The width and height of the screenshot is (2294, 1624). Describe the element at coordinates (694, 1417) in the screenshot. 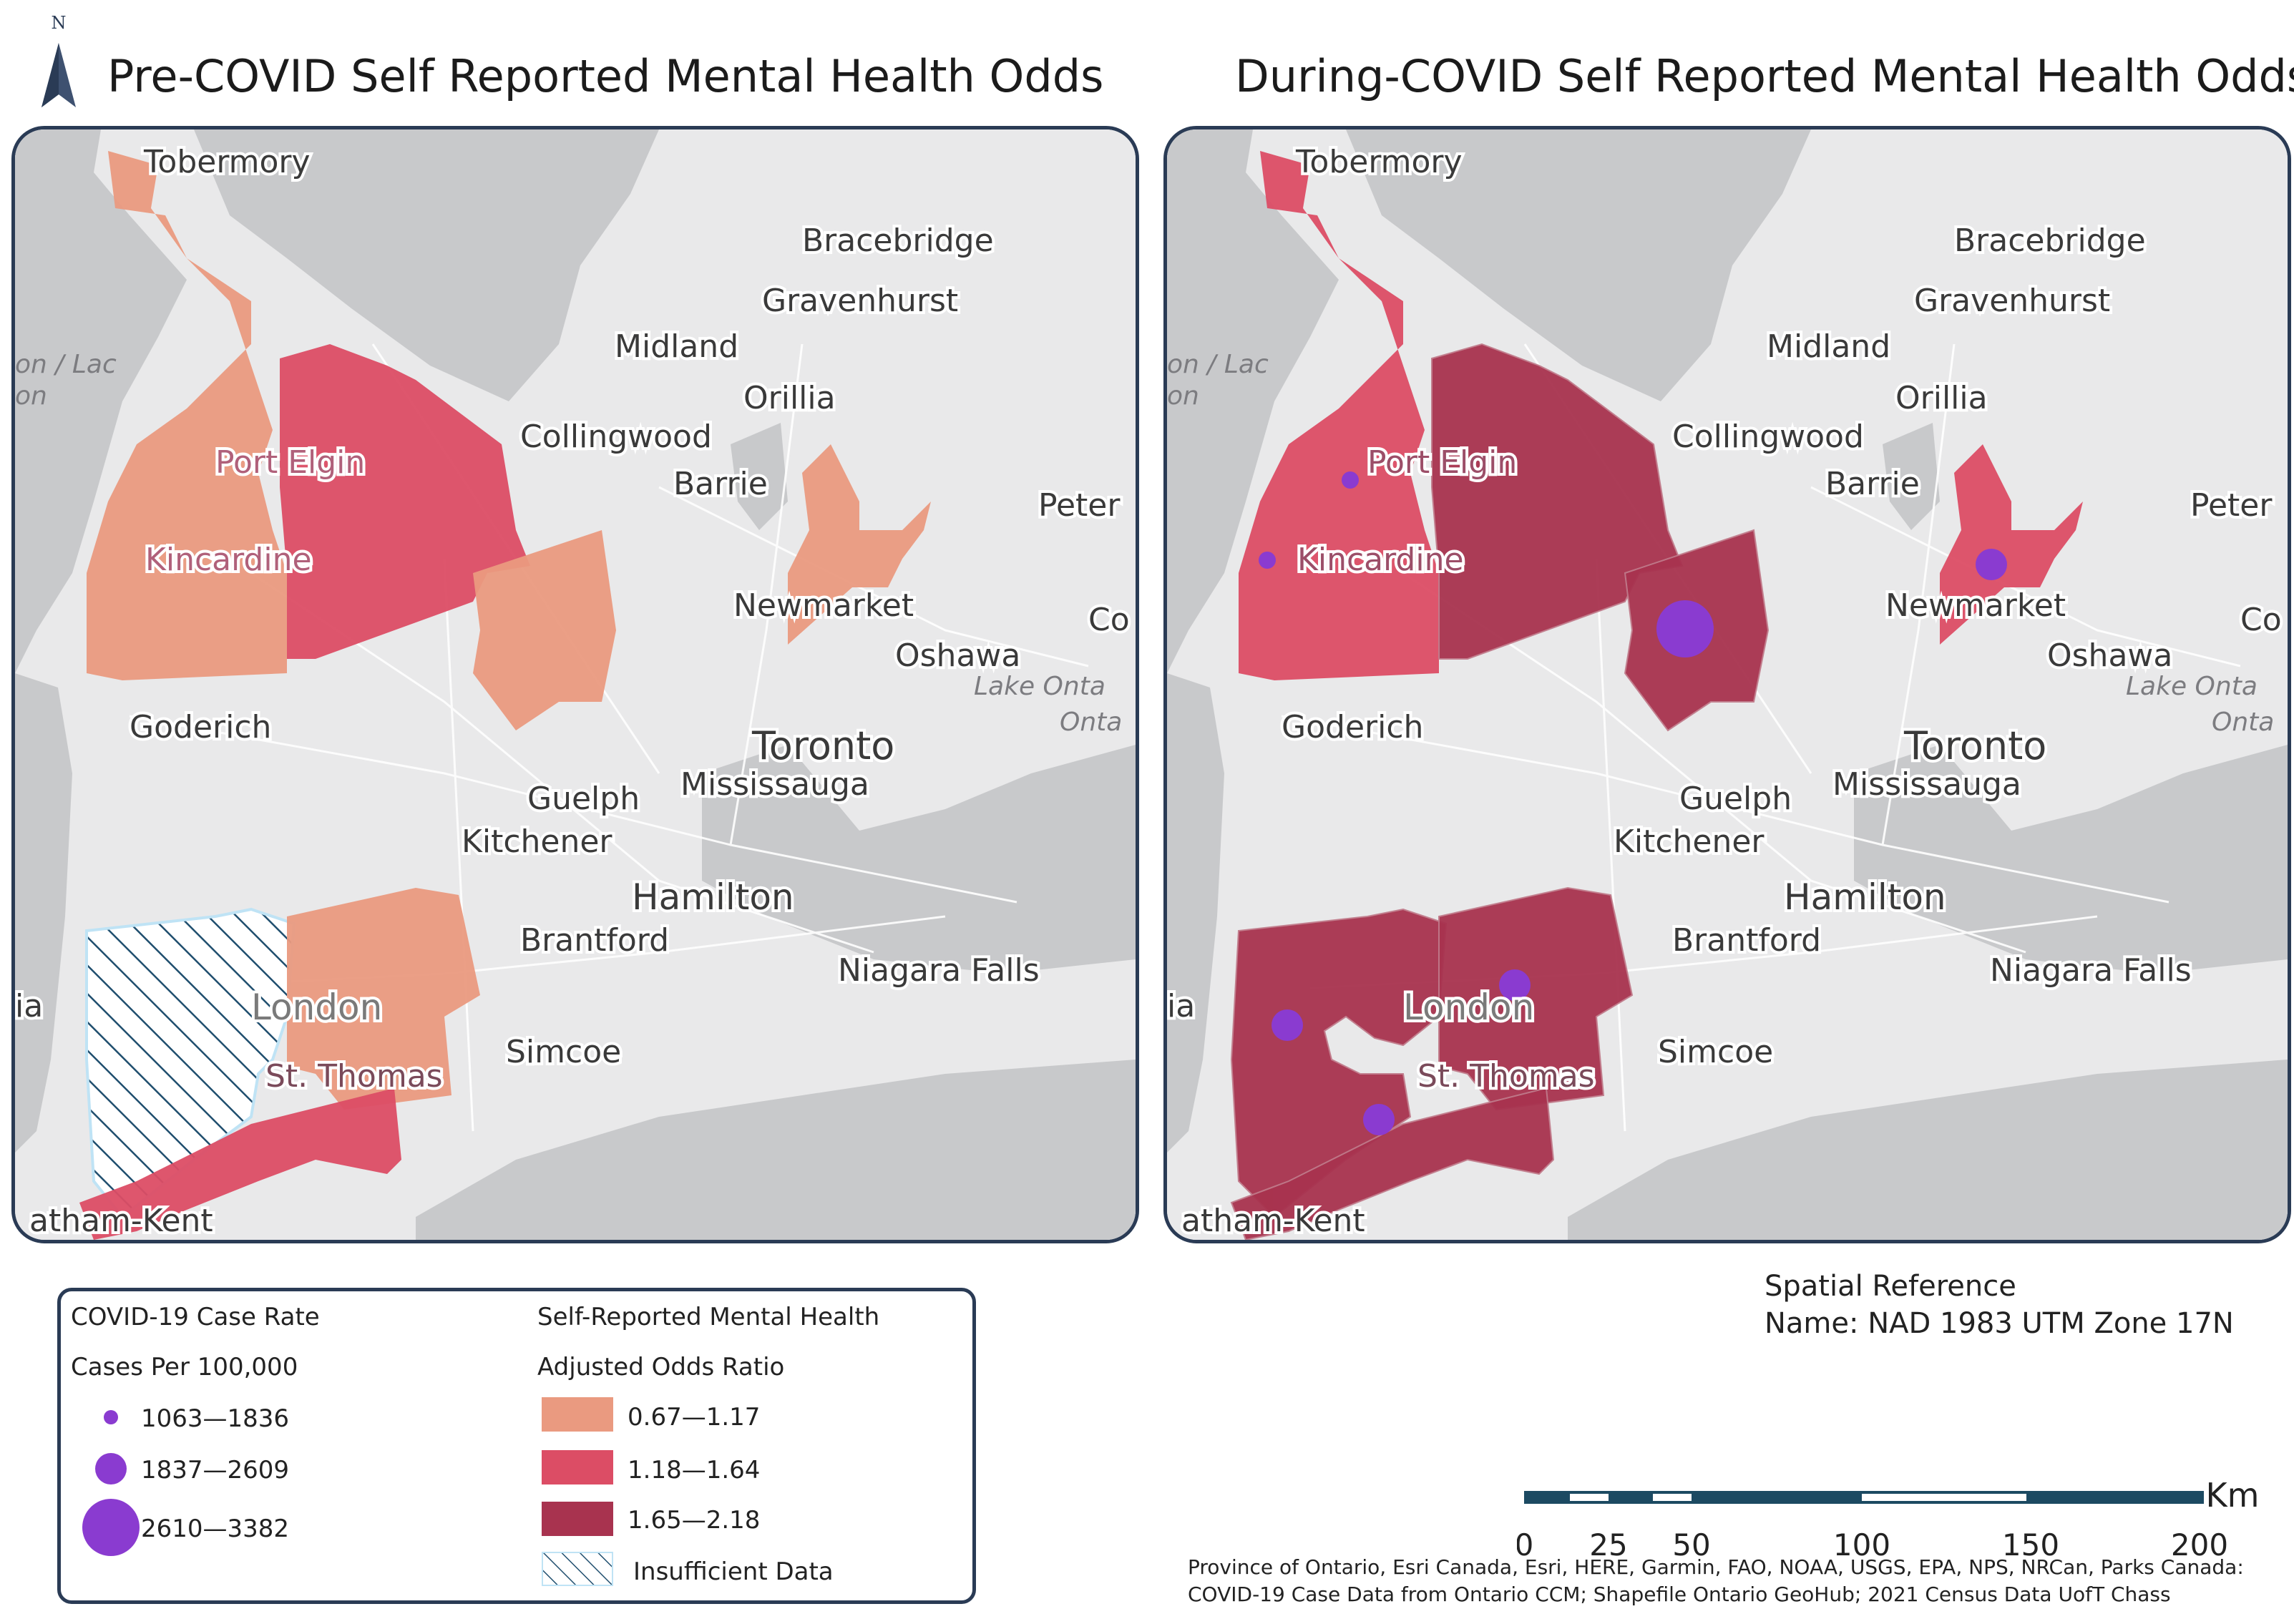

I see `odds-class-1: 0.67—1.17` at that location.